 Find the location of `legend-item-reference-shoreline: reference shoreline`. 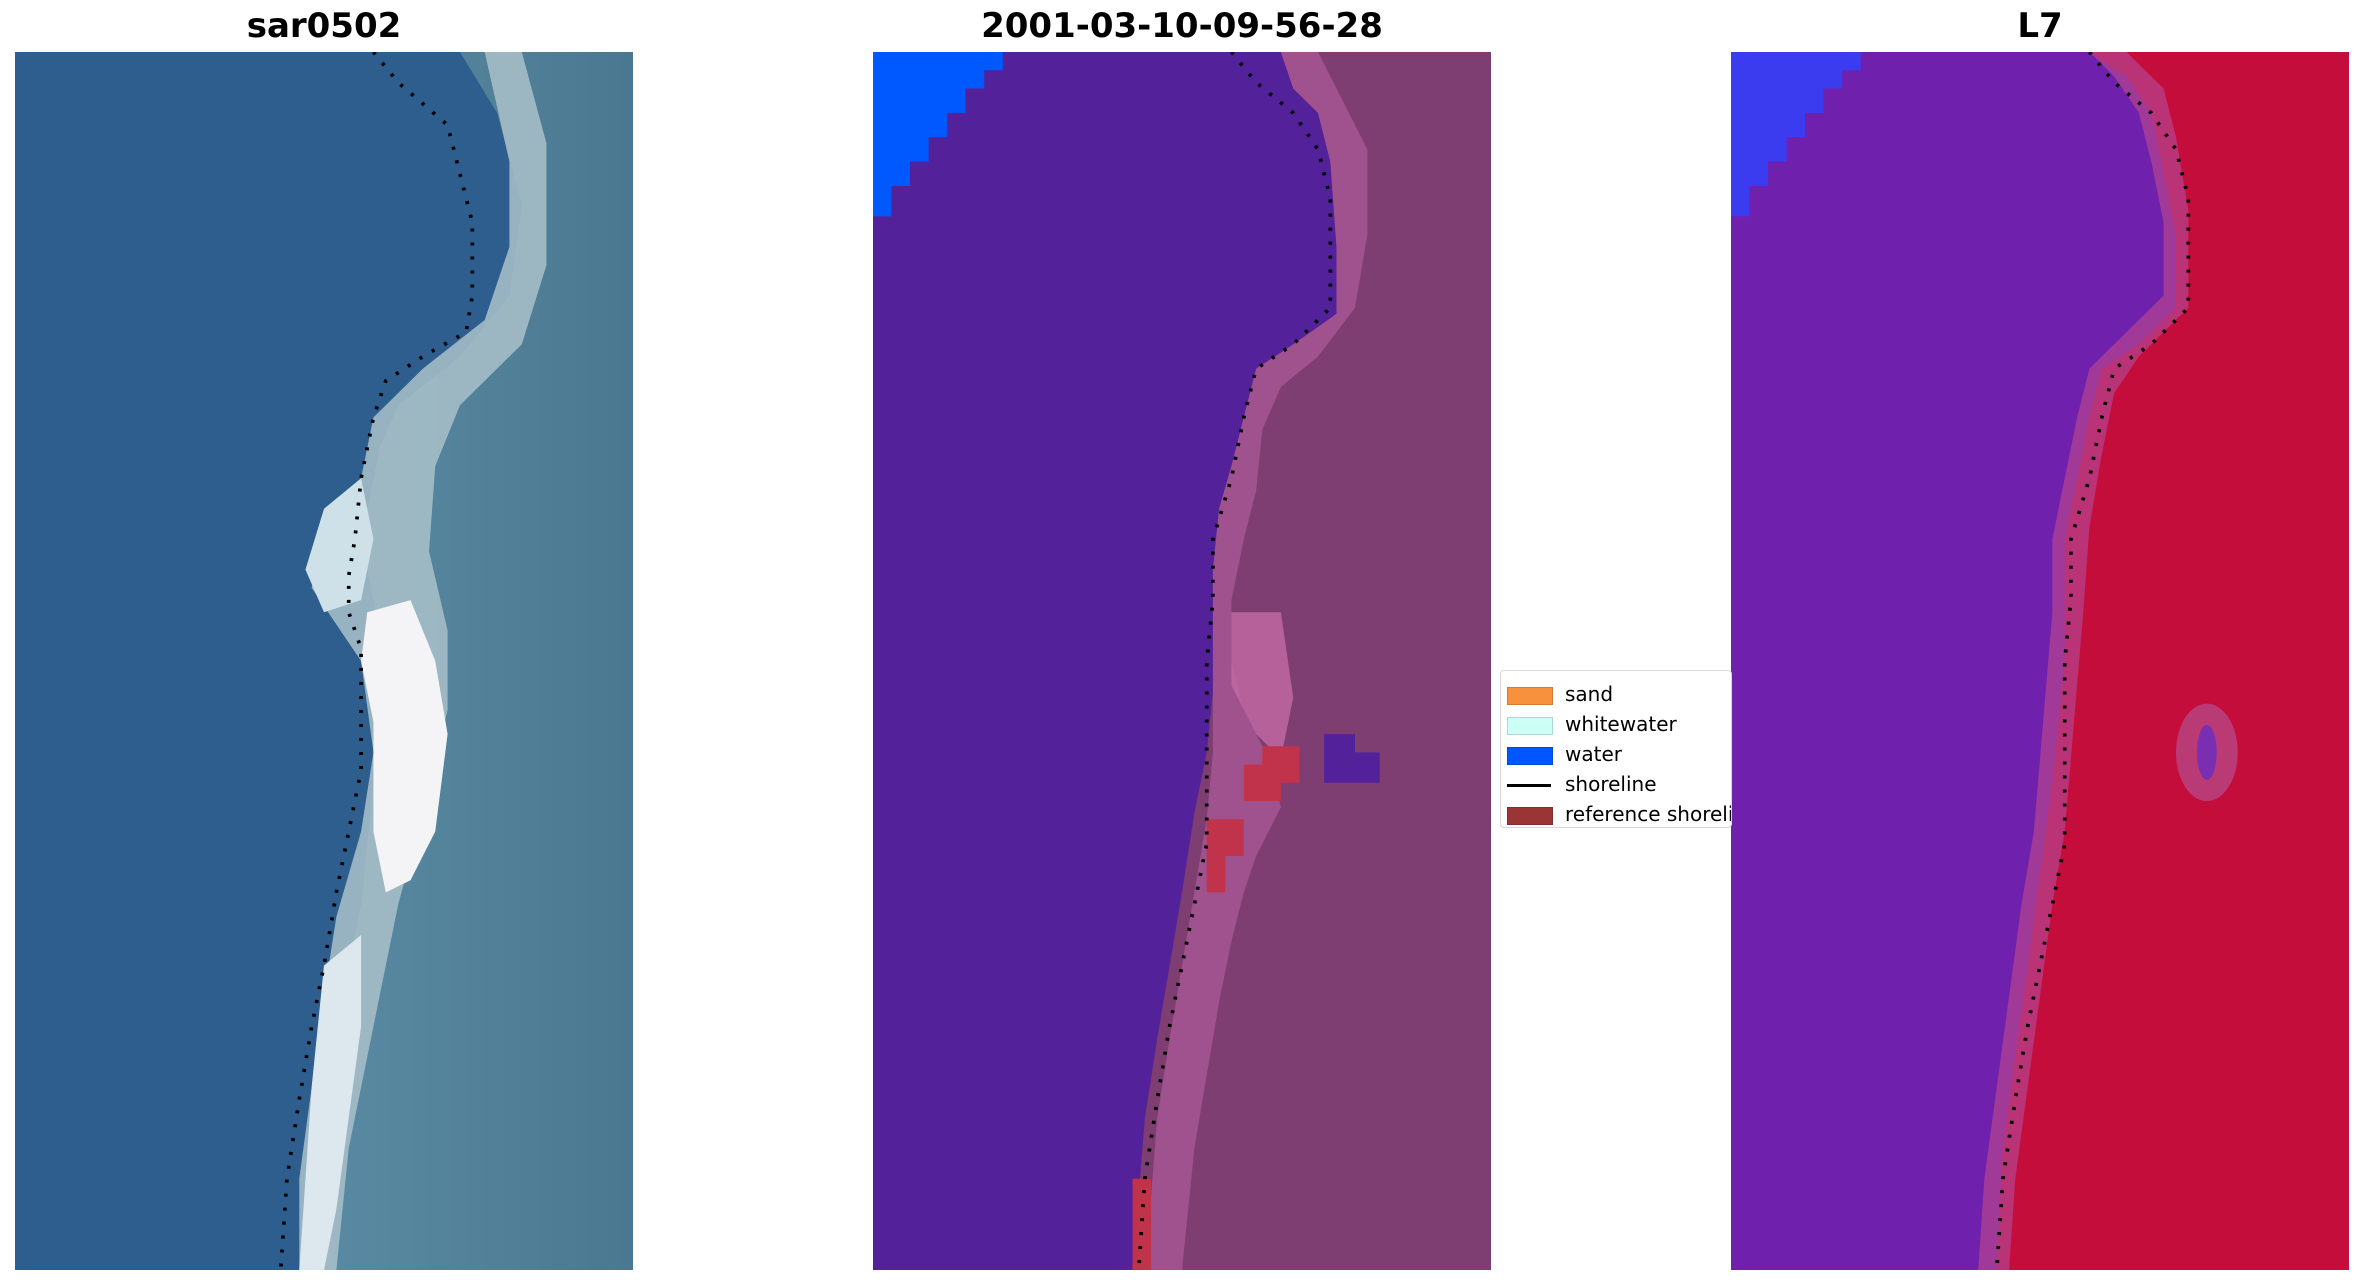

legend-item-reference-shoreline: reference shoreline is located at coordinates (1616, 813).